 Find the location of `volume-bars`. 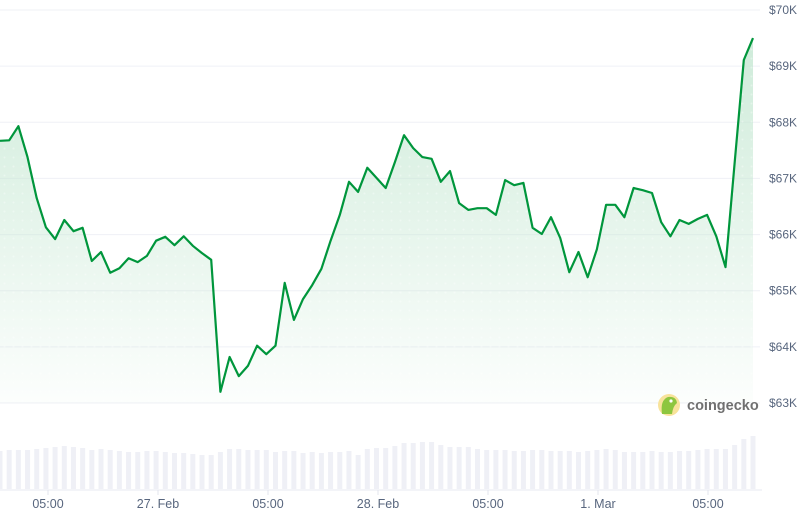

volume-bars is located at coordinates (378, 462).